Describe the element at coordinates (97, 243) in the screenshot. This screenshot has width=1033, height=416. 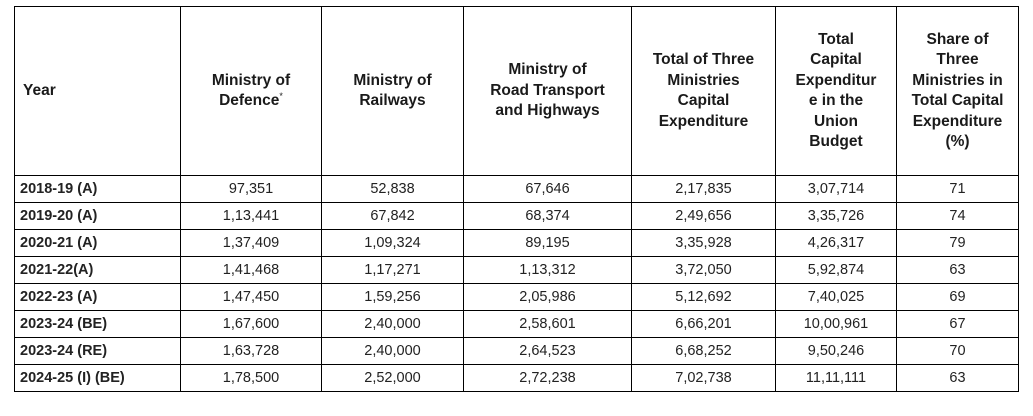
I see `cell-year: 2020-21 (A)` at that location.